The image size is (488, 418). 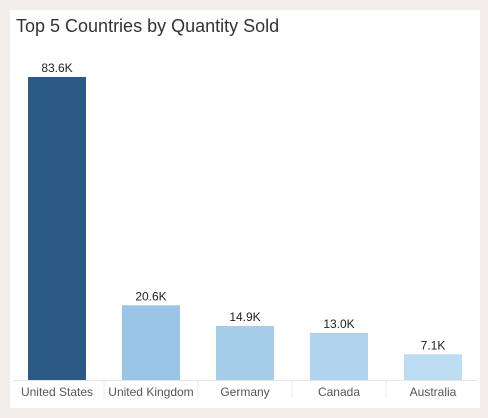 What do you see at coordinates (433, 367) in the screenshot?
I see `bar-australia` at bounding box center [433, 367].